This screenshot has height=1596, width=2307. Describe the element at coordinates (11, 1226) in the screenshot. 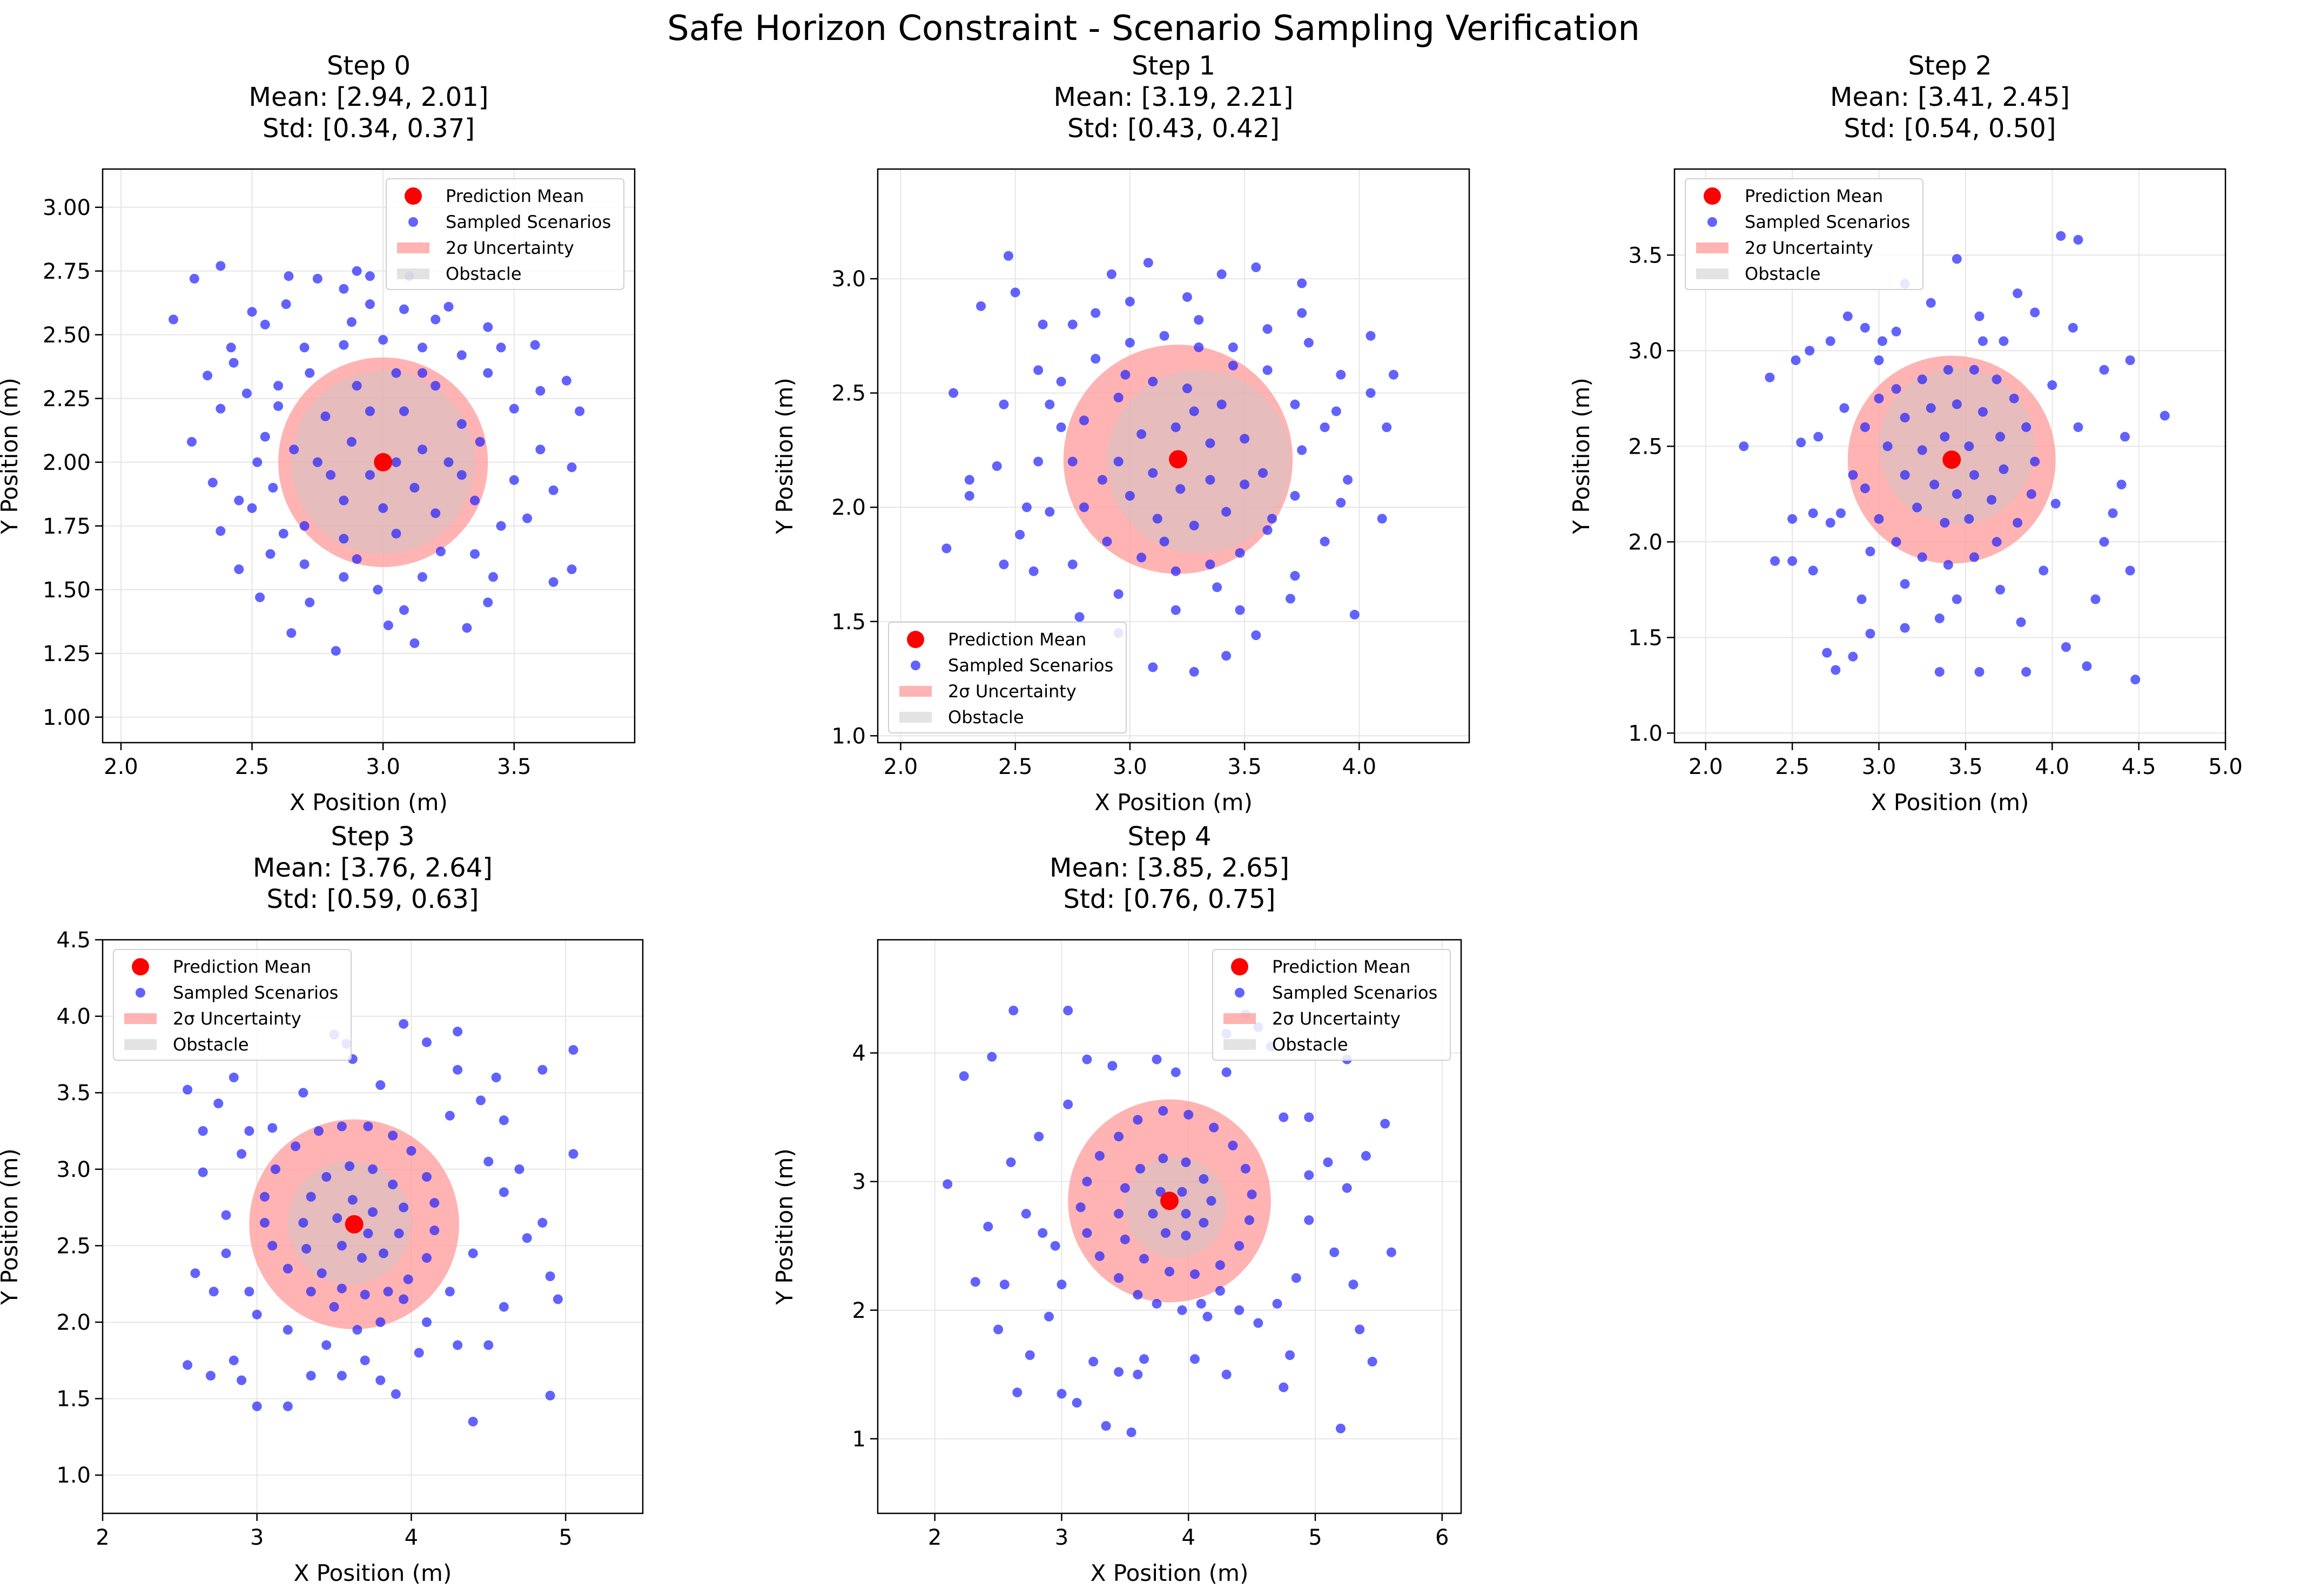

I see `y-axis-label: Y Position (m)` at that location.